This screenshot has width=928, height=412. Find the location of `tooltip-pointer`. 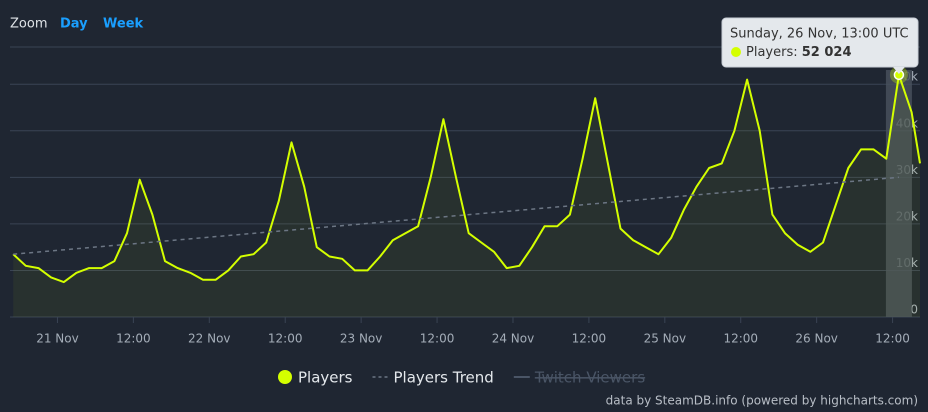

tooltip-pointer is located at coordinates (898, 70).